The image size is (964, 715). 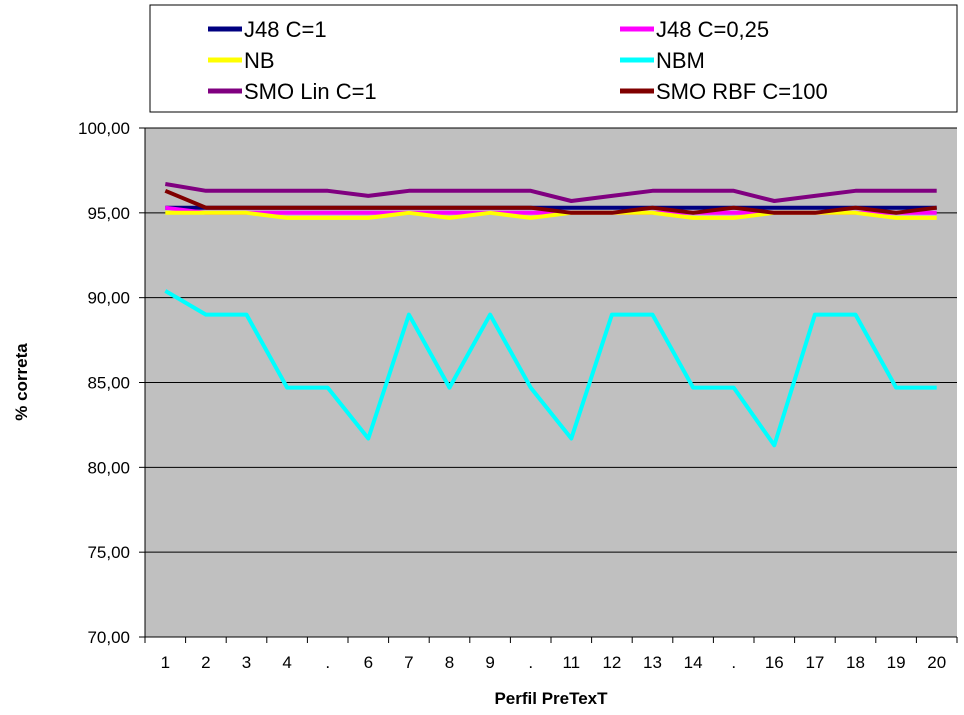 I want to click on y-tick-labels: 70,00 75,00 80,00 85,00 90,00 95,00 100,00, so click(x=104, y=383).